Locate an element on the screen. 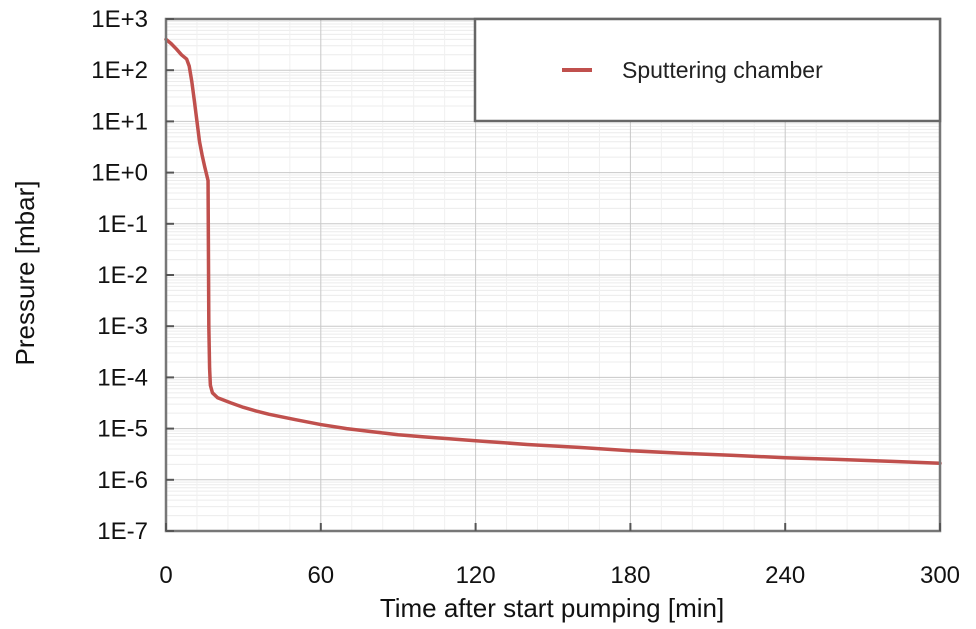  y-tick-label: 1E+3 is located at coordinates (119, 19).